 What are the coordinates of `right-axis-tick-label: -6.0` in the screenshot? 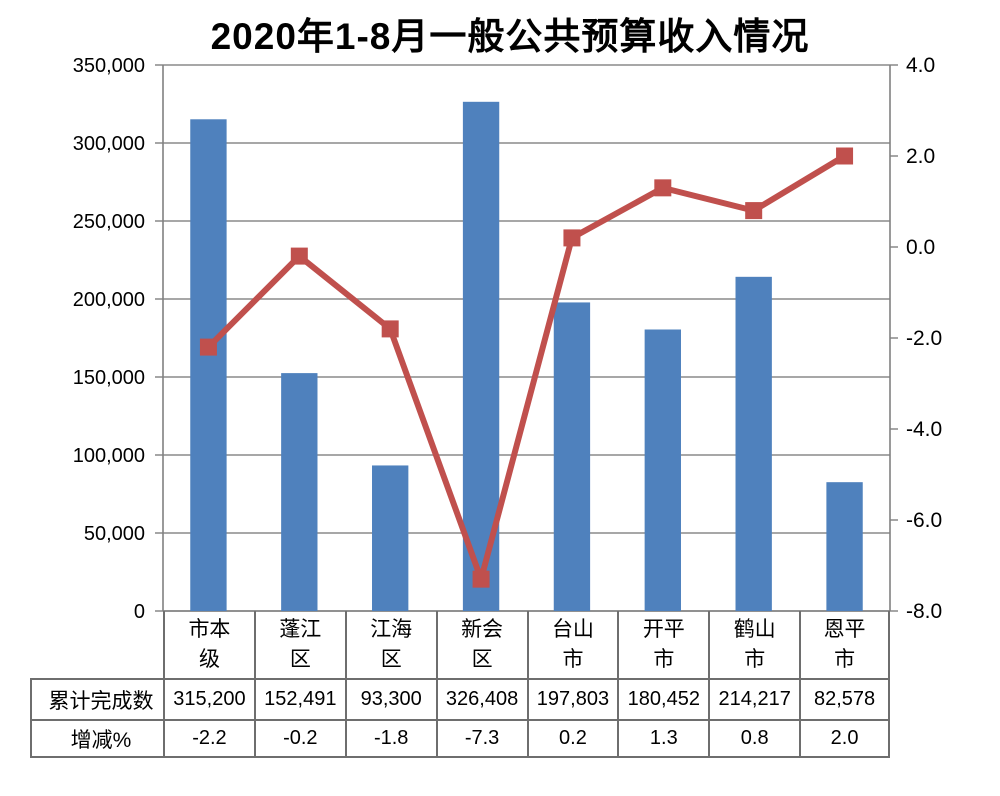 It's located at (924, 520).